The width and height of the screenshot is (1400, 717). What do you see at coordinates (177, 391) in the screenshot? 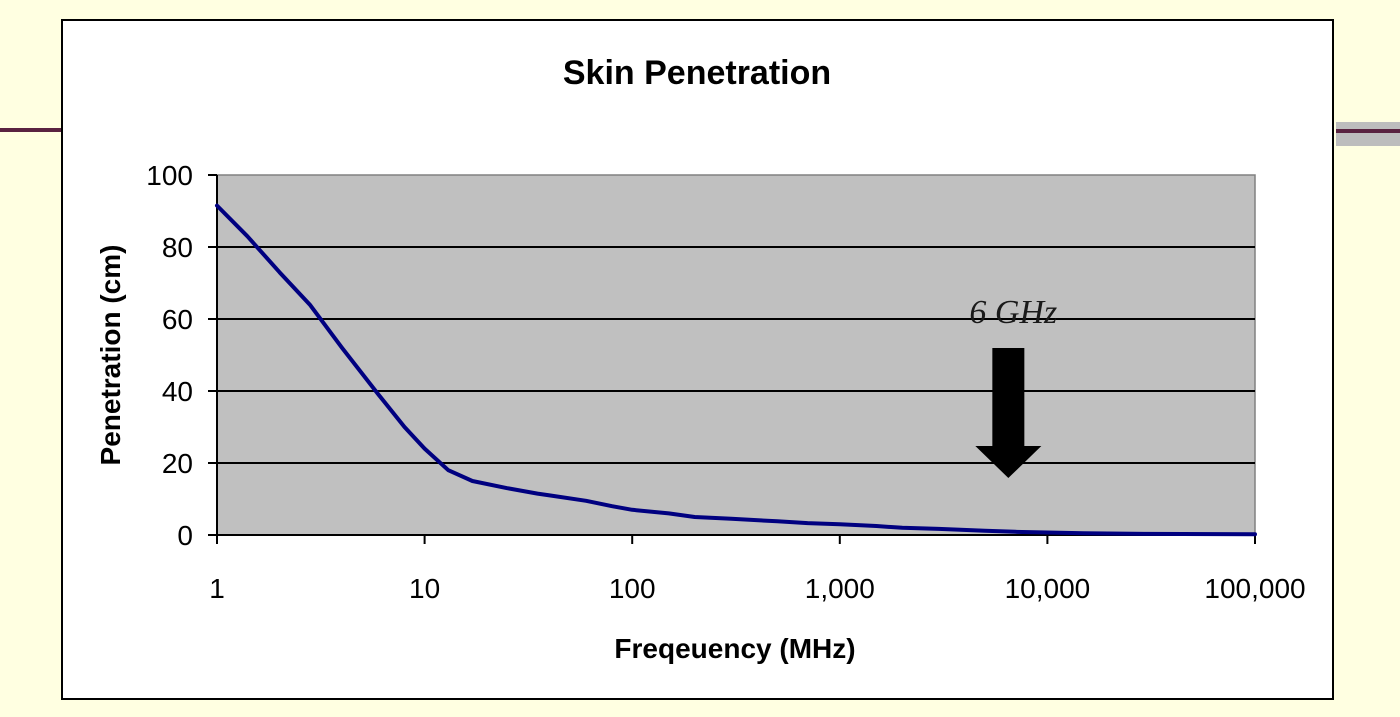
I see `y-tick-label: 40` at bounding box center [177, 391].